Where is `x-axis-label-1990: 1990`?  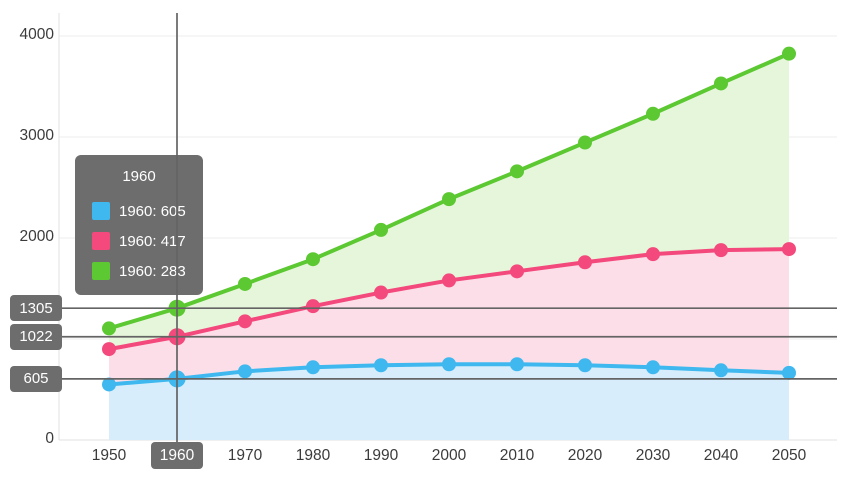 x-axis-label-1990: 1990 is located at coordinates (381, 455).